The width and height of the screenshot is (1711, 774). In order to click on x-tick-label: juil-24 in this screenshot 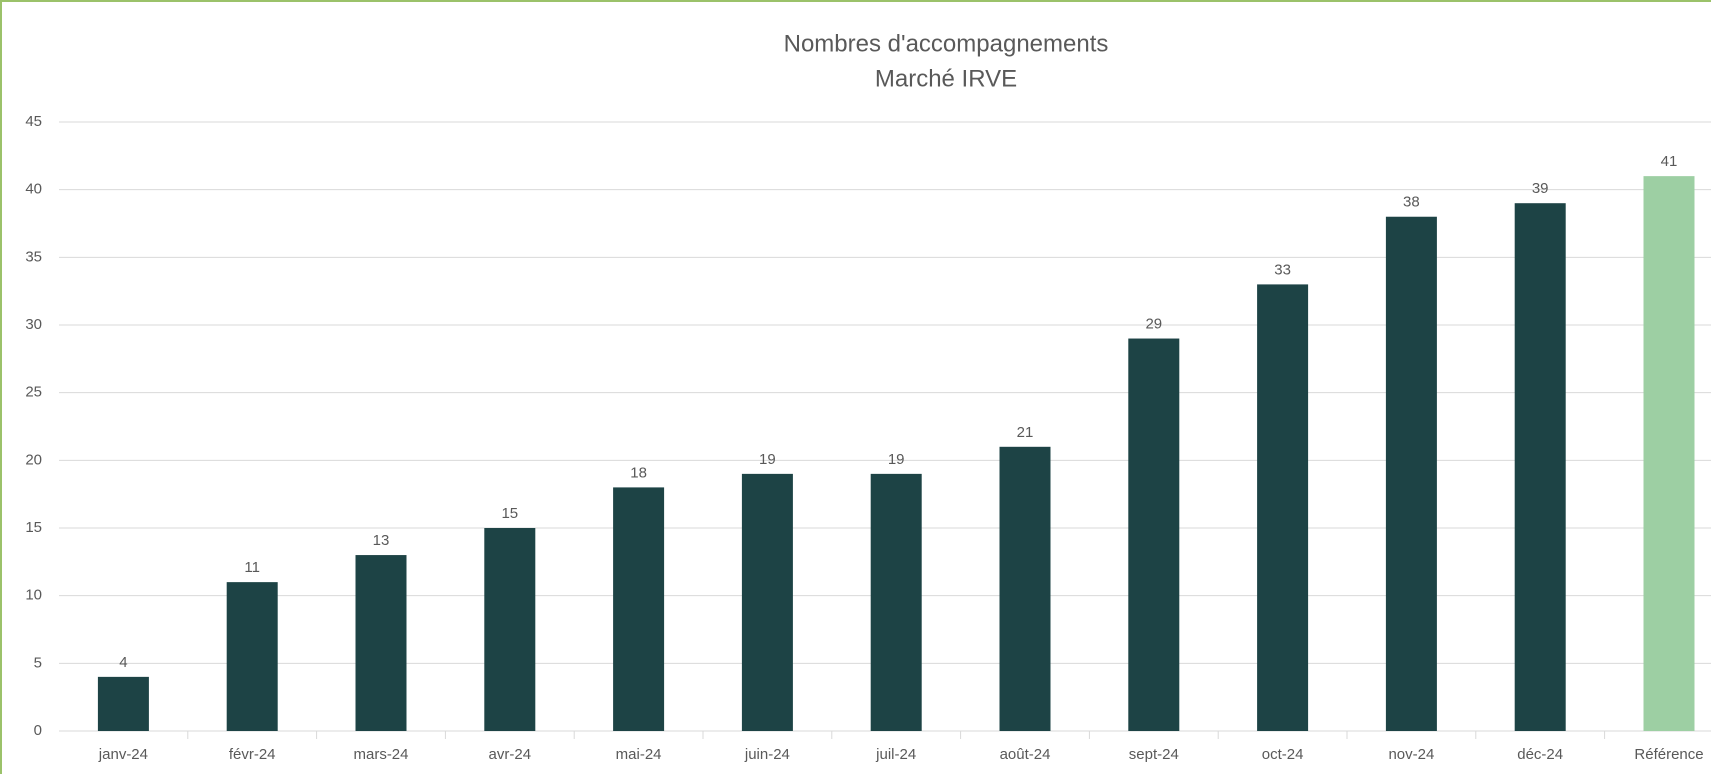, I will do `click(895, 754)`.